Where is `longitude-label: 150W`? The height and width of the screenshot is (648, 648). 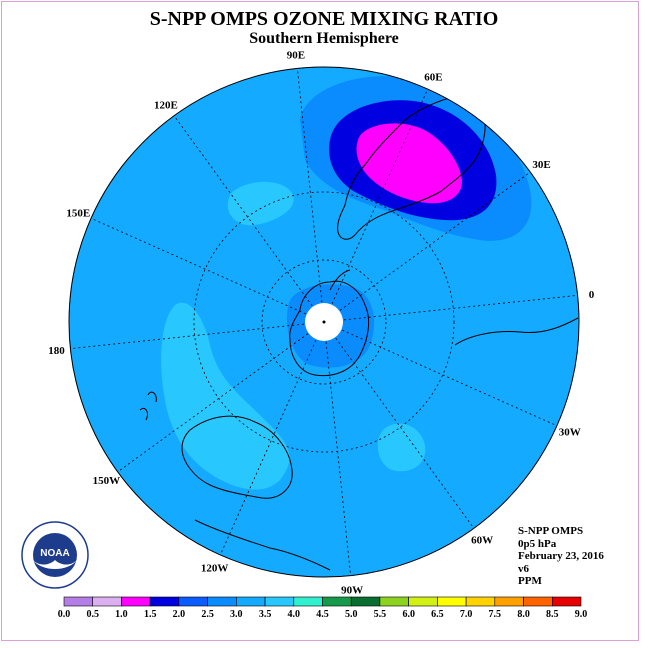
longitude-label: 150W is located at coordinates (107, 481).